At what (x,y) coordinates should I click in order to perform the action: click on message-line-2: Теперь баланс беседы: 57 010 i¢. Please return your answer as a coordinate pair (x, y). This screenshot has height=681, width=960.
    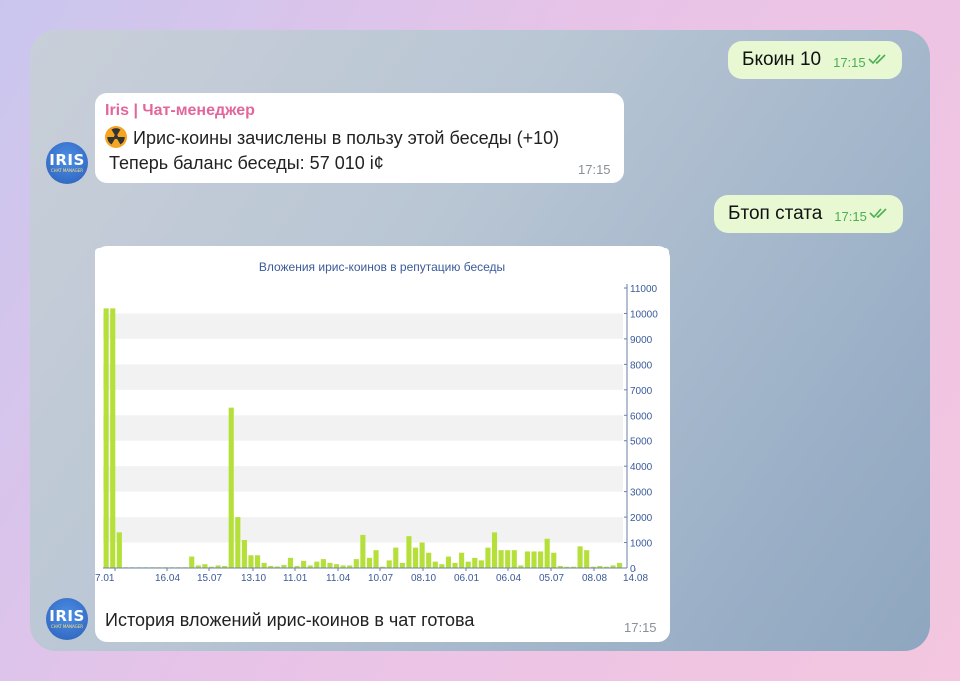
    Looking at the image, I should click on (246, 163).